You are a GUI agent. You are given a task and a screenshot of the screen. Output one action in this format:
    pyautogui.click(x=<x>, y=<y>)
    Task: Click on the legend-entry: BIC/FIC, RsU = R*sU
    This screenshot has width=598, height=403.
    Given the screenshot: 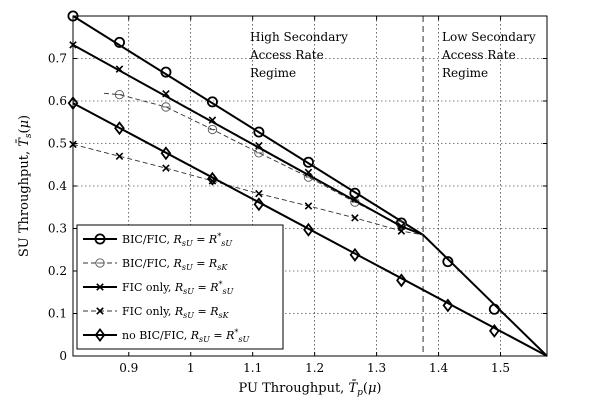 What is the action you would take?
    pyautogui.click(x=157, y=240)
    